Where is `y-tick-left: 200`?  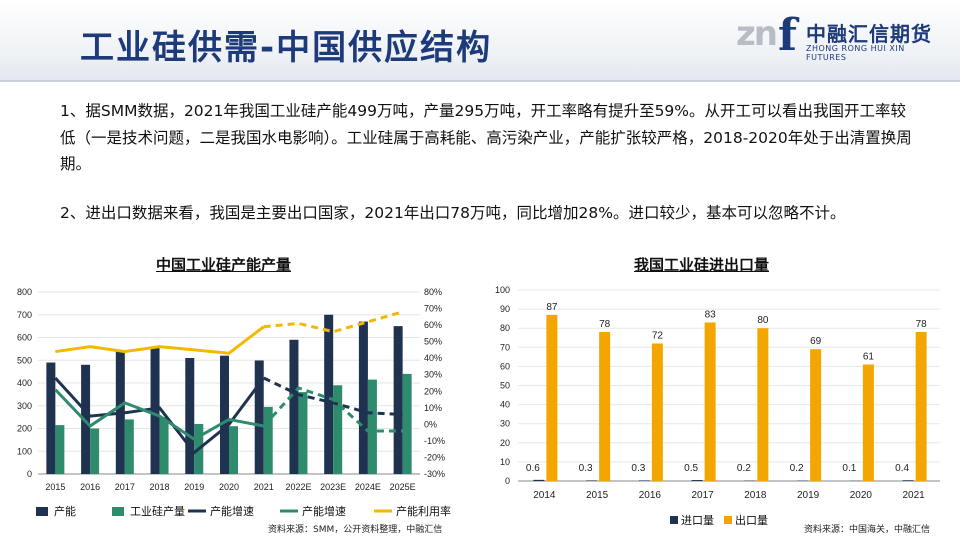 y-tick-left: 200 is located at coordinates (24, 429).